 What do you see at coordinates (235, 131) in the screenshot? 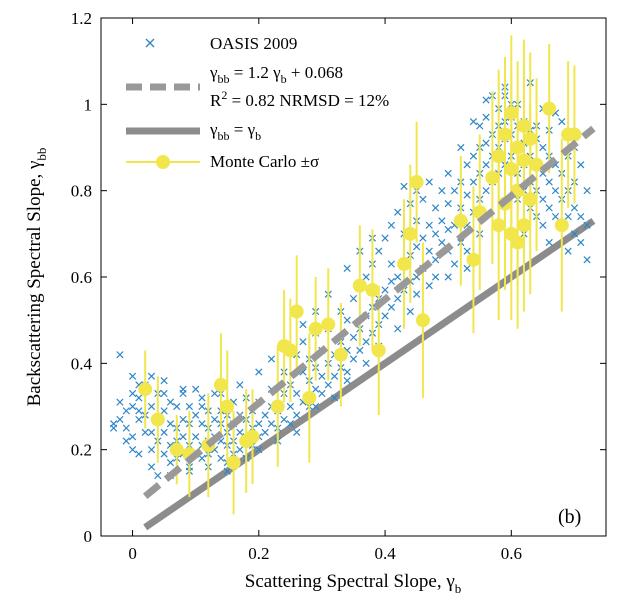
I see `legend-one-to-one-label: γbb = γb` at bounding box center [235, 131].